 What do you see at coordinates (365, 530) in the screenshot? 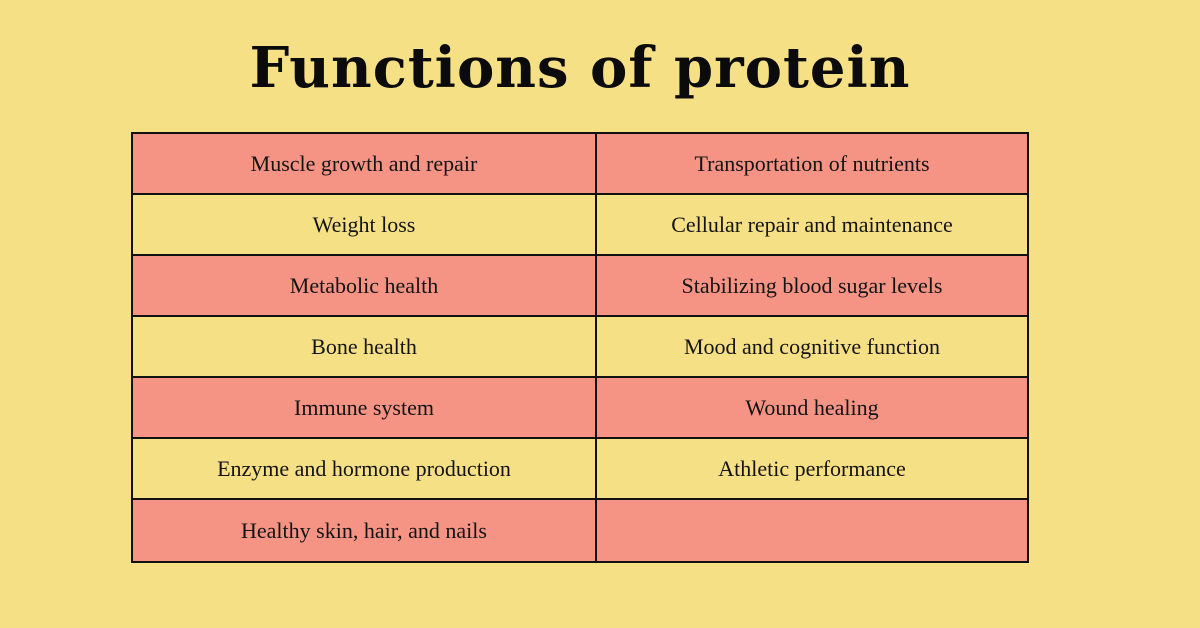
I see `table-cell: Healthy skin, hair, and nails` at bounding box center [365, 530].